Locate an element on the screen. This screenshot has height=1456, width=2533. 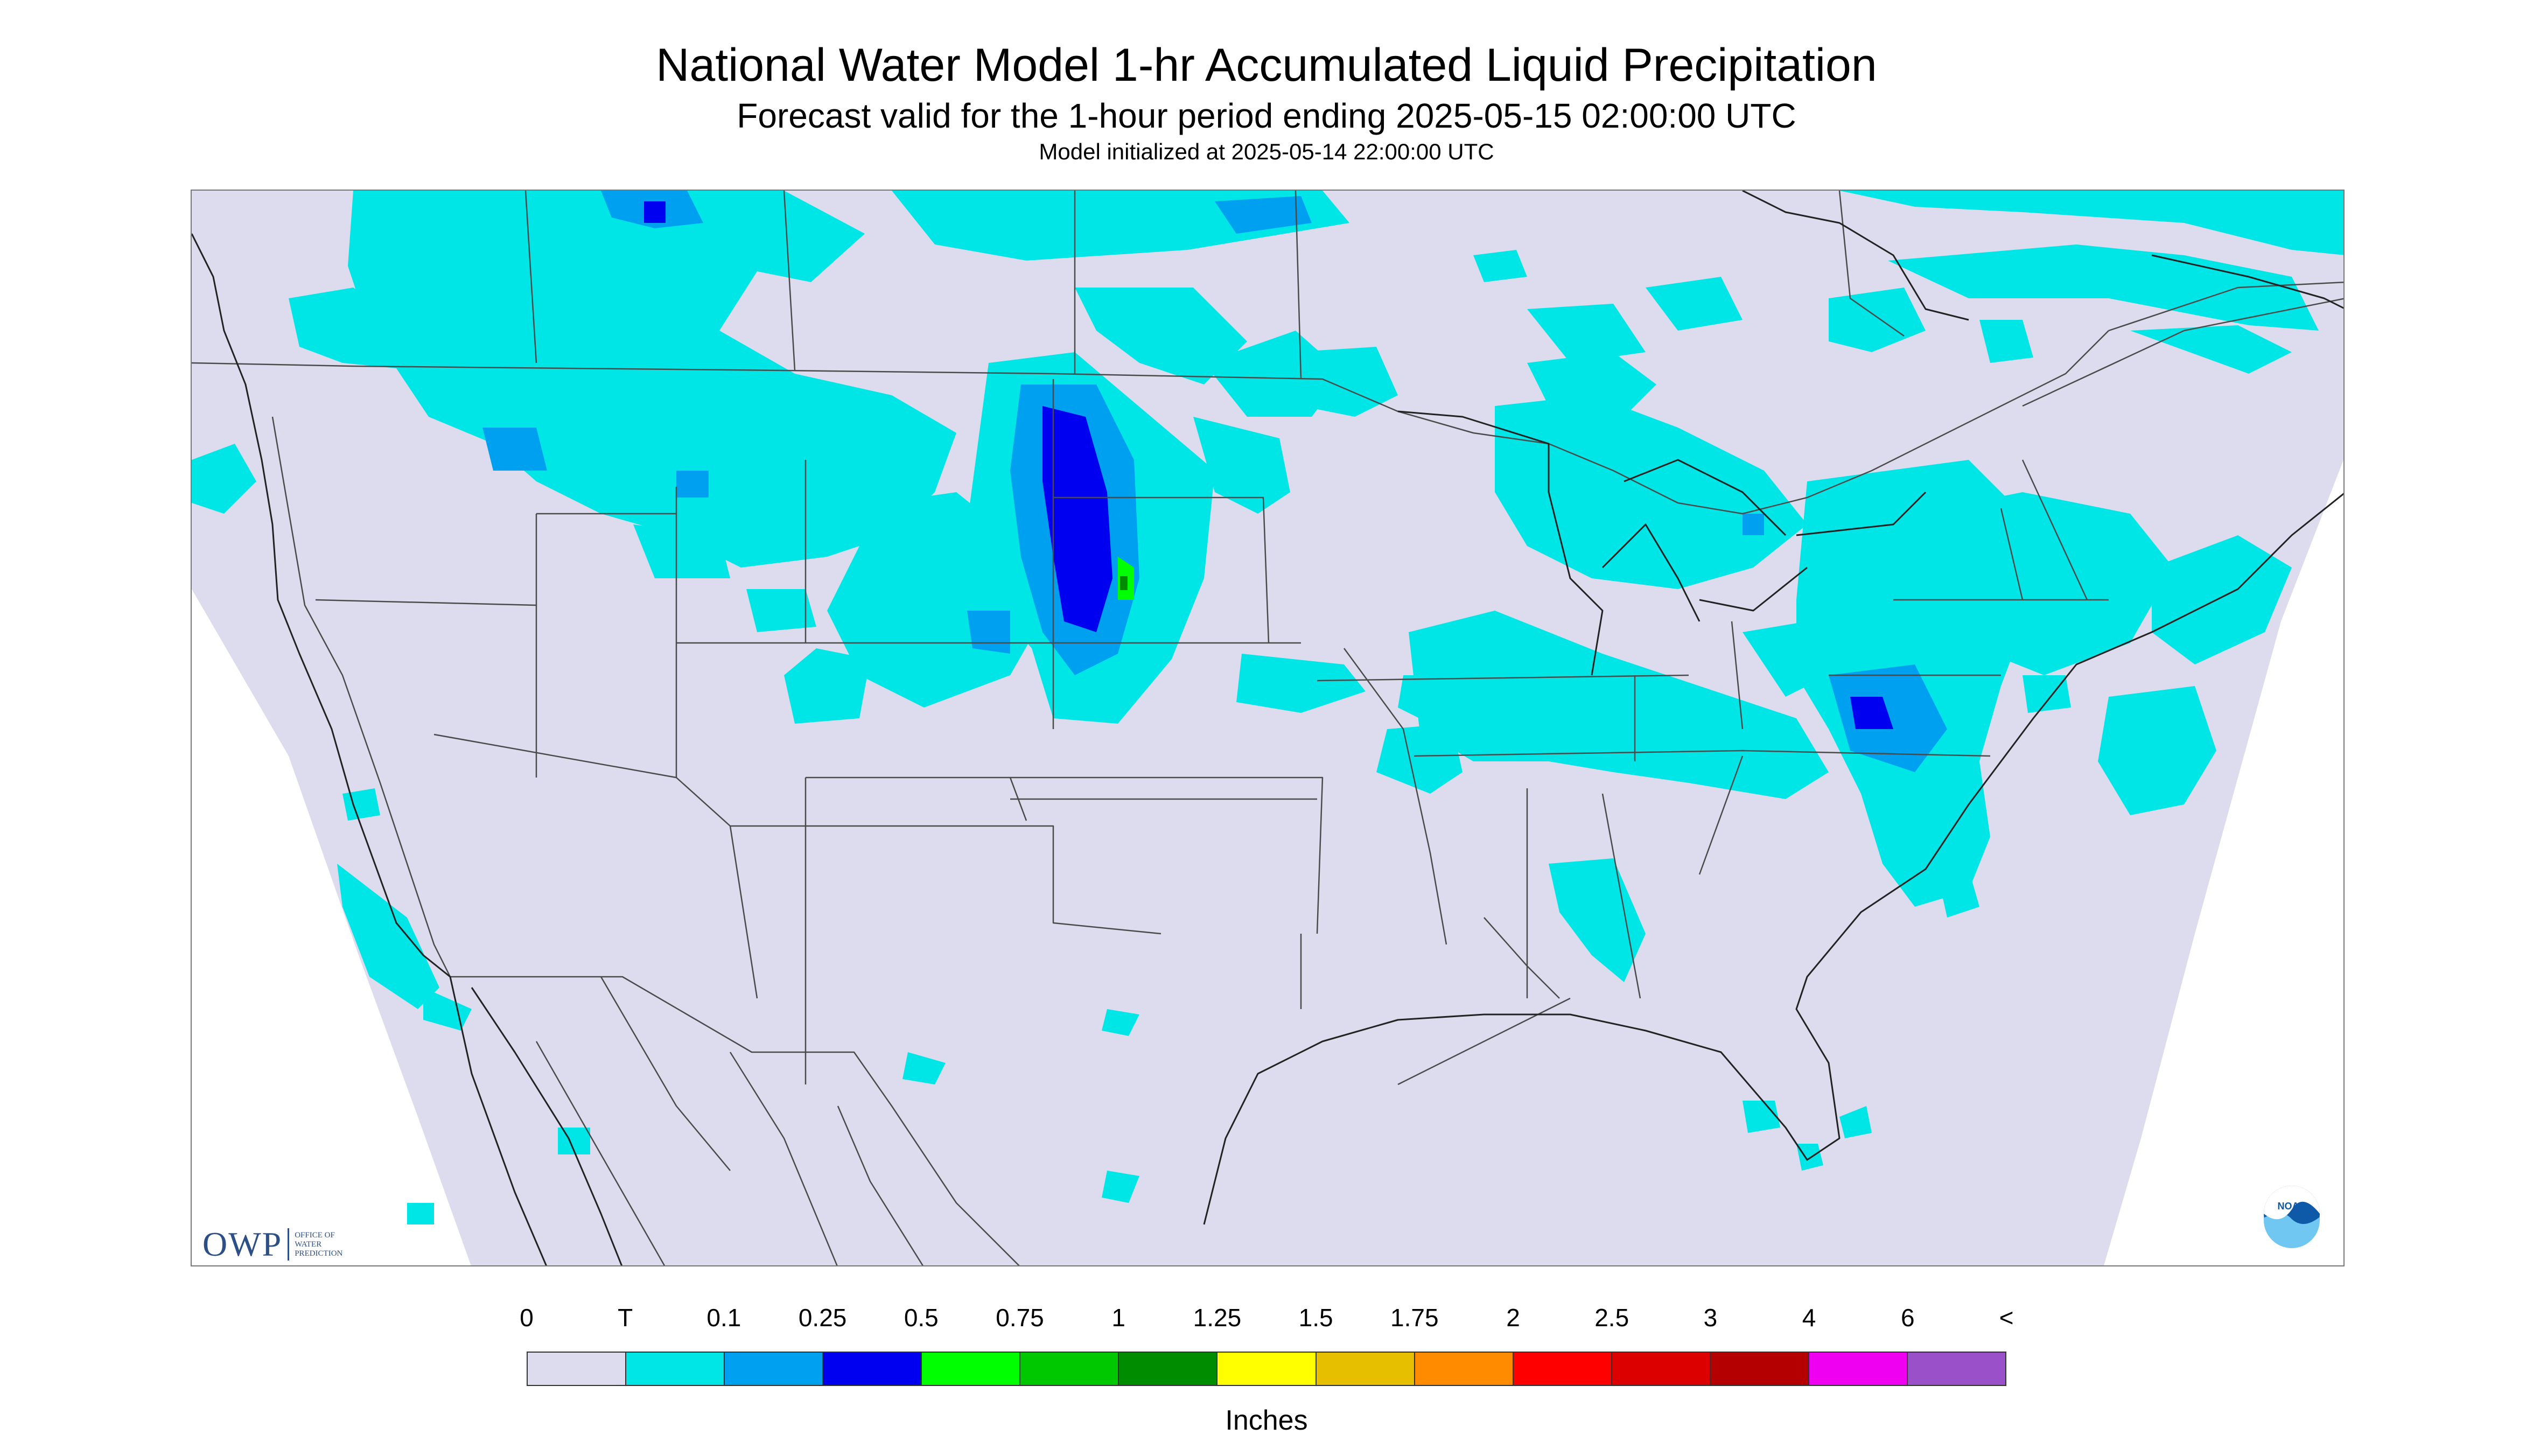
great-lakes is located at coordinates (1662, 543).